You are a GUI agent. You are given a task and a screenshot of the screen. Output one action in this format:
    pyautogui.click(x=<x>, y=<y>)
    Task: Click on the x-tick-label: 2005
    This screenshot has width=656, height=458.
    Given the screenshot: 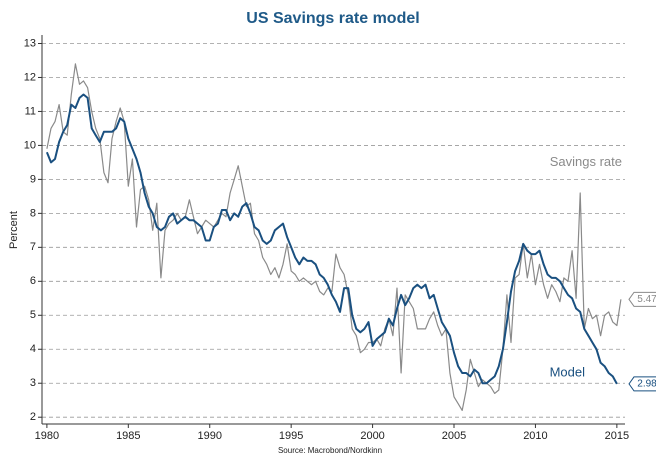 What is the action you would take?
    pyautogui.click(x=454, y=436)
    